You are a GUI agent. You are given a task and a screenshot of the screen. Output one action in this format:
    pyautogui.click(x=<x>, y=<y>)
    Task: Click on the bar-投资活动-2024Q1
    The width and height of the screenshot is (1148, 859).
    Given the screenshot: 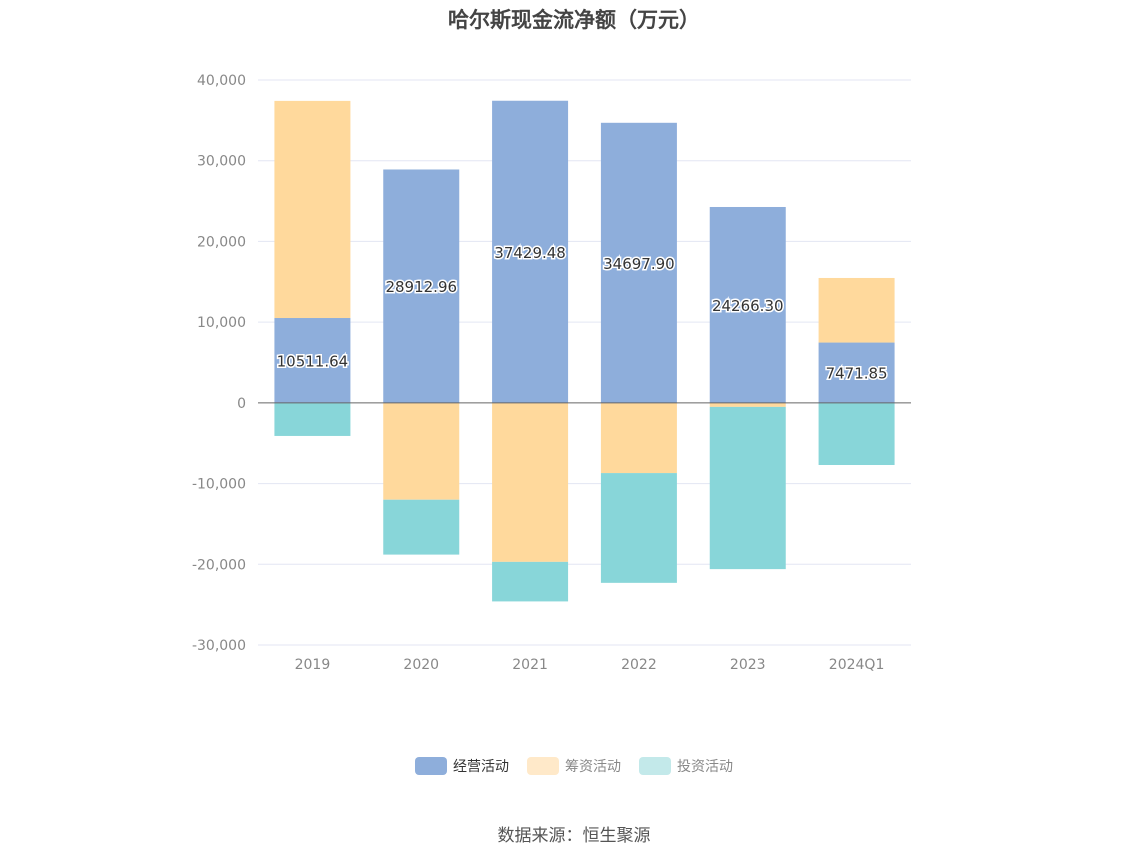 What is the action you would take?
    pyautogui.click(x=856, y=434)
    